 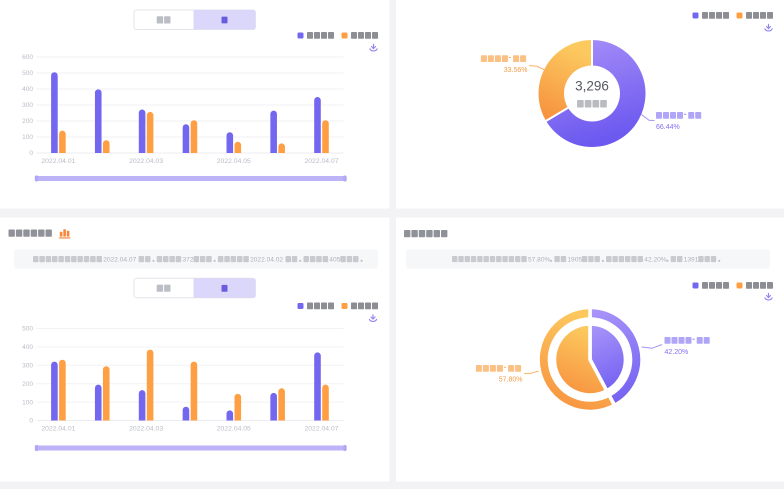 What do you see at coordinates (592, 86) in the screenshot?
I see `svg-text: 3,296` at bounding box center [592, 86].